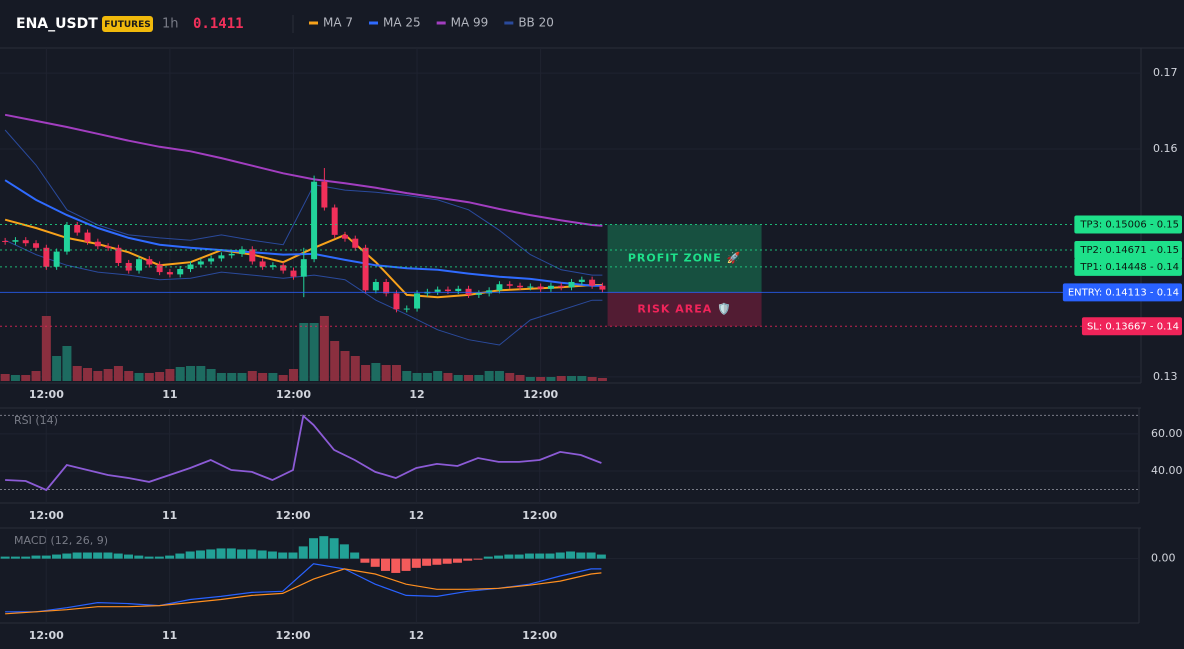  I want to click on level-label: SL: 0.13667 - 0.14, so click(1133, 326).